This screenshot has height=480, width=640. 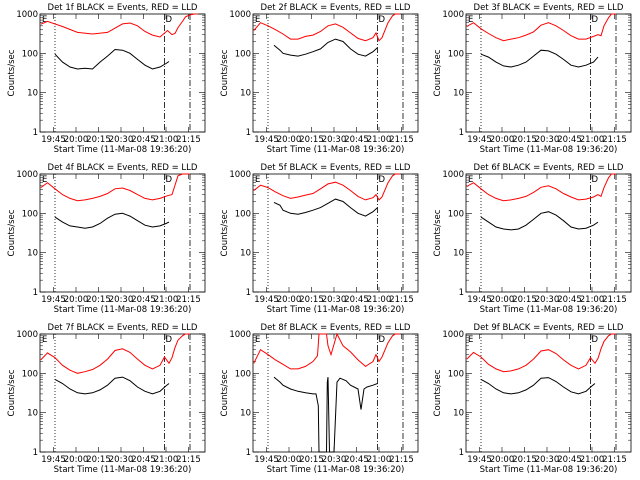 I want to click on chart-title: Det 5f BLACK = Events, RED = LLD, so click(x=336, y=168).